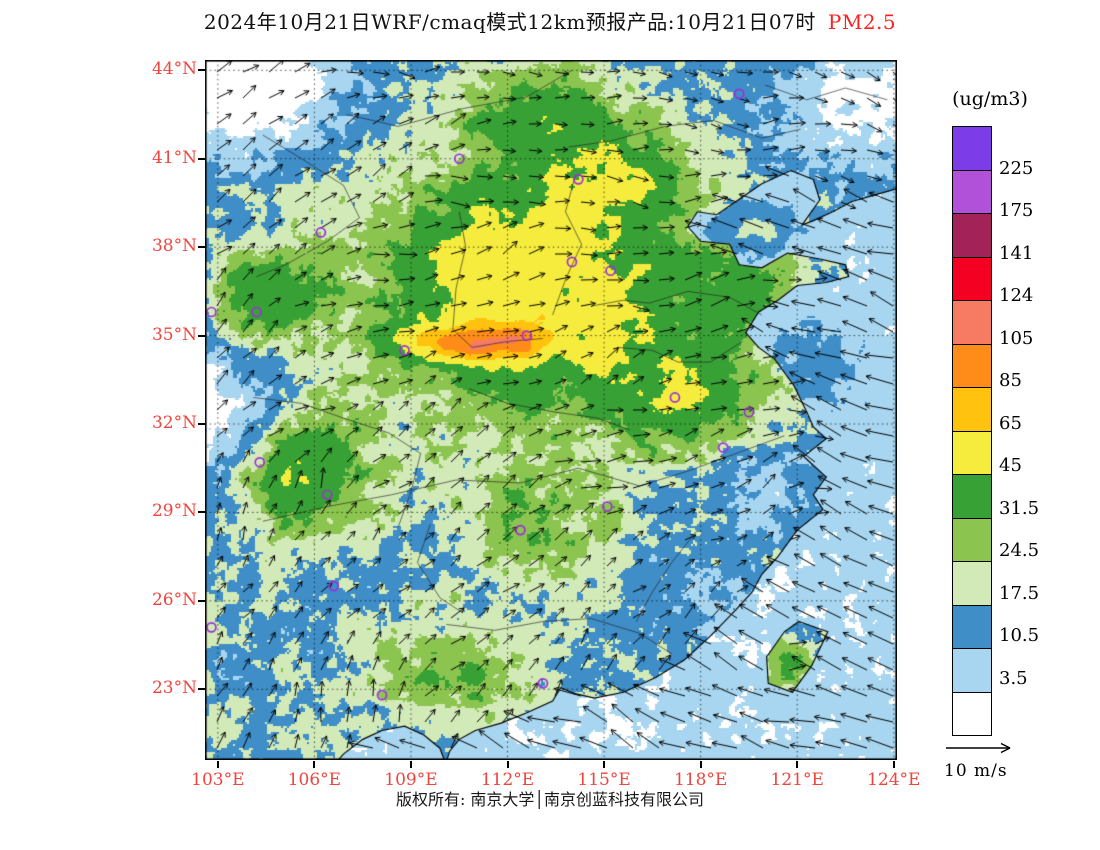  I want to click on wind-reference-arrow, so click(978, 748).